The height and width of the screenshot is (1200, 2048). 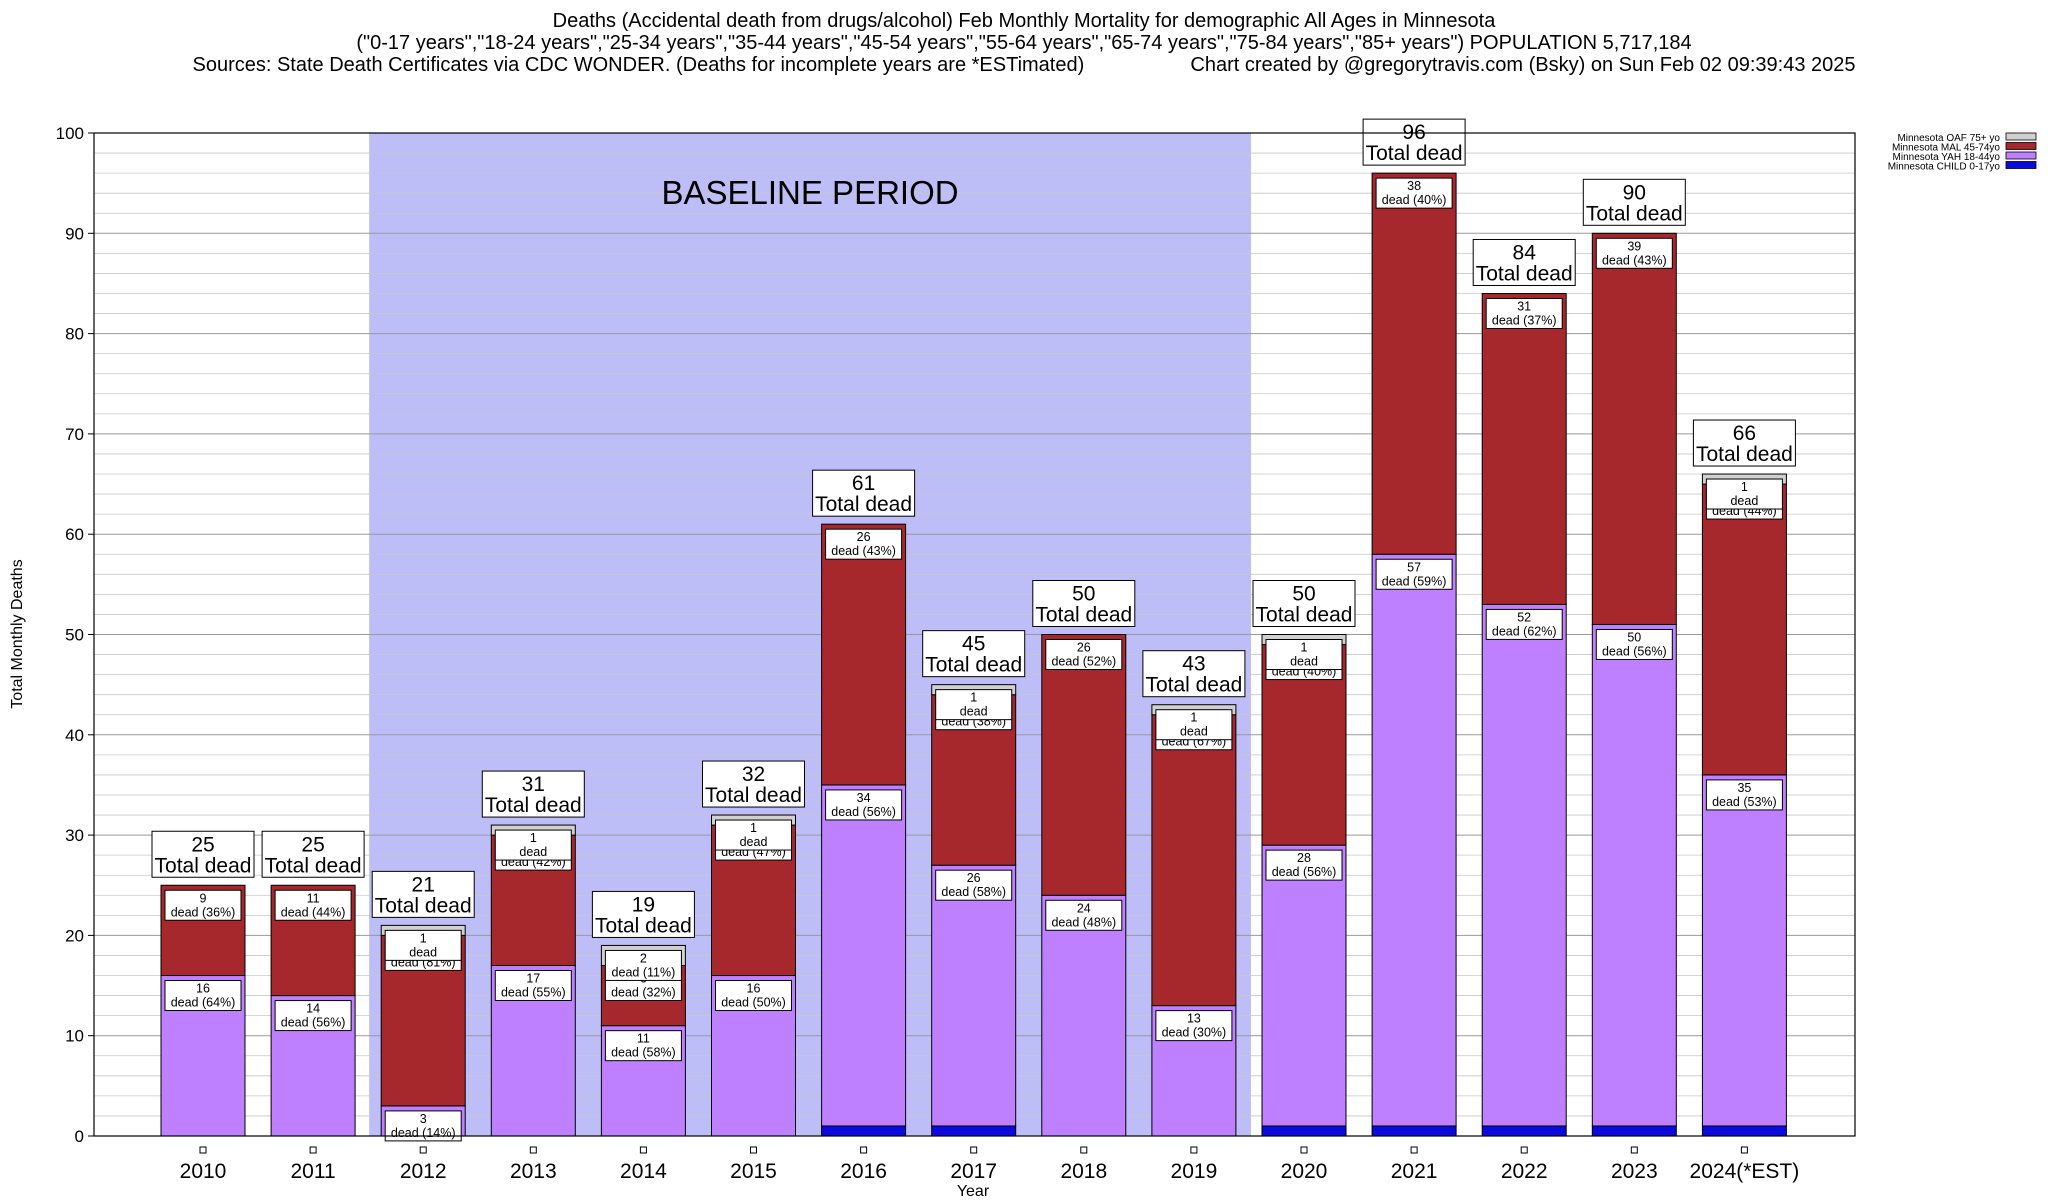 What do you see at coordinates (1083, 594) in the screenshot?
I see `total-value-label: 50` at bounding box center [1083, 594].